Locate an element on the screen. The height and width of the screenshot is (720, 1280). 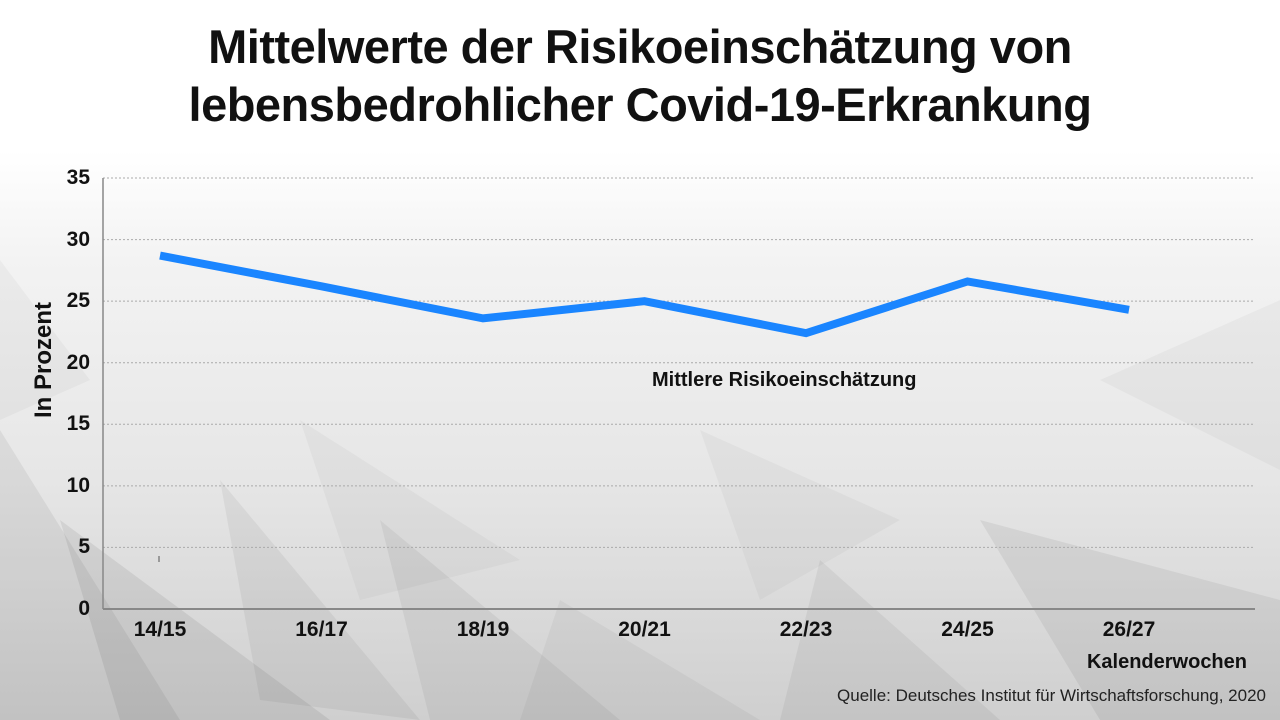
y-tick-label: 20 is located at coordinates (78, 362).